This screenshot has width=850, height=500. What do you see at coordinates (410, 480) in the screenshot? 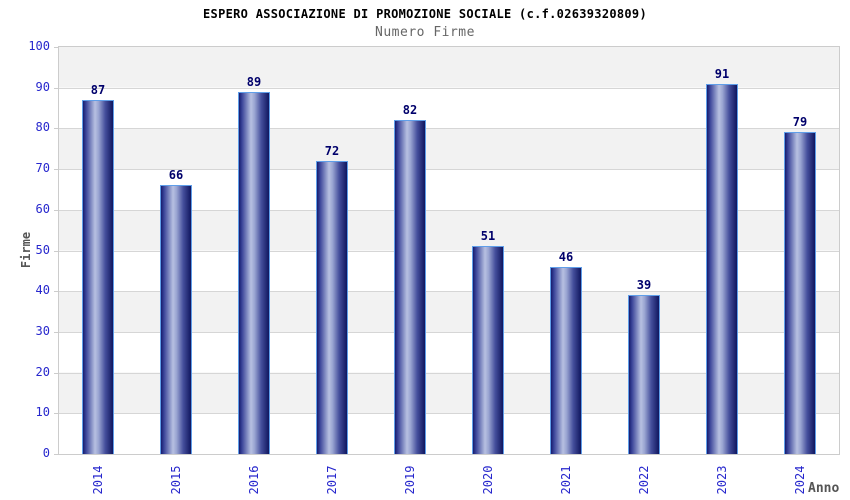
I see `x-tick-label: 2019` at bounding box center [410, 480].